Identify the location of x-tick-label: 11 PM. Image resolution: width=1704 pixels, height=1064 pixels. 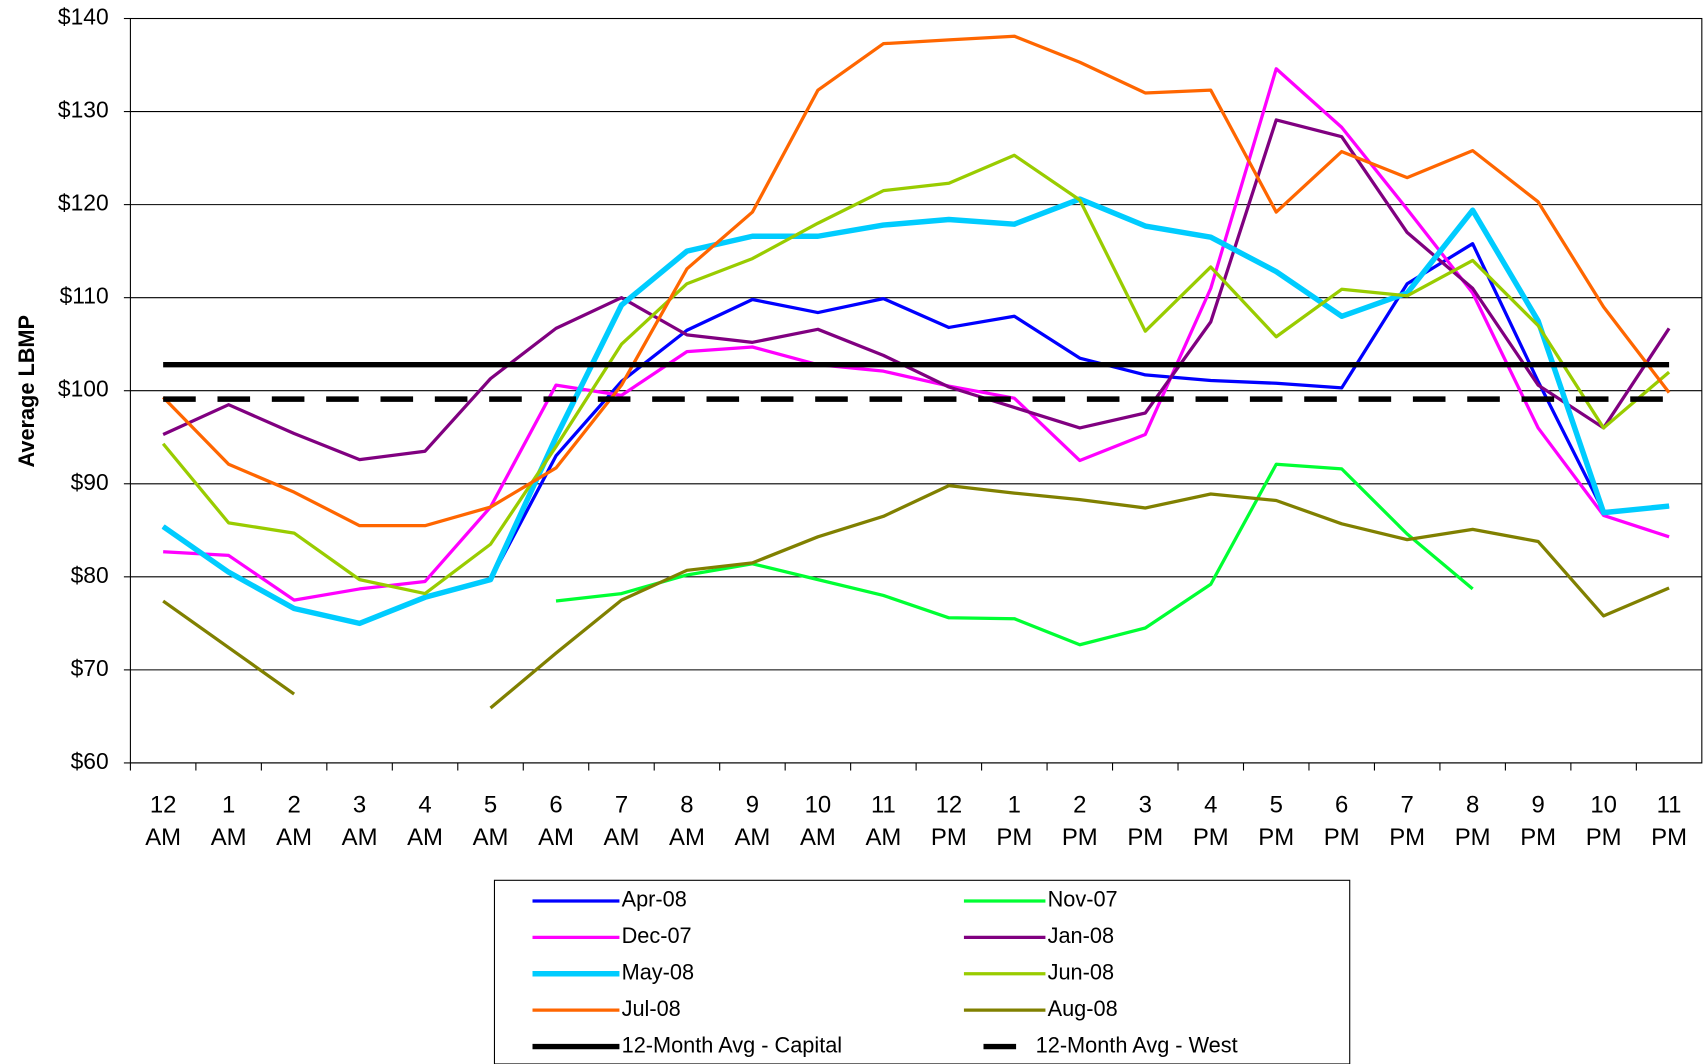
(1669, 822).